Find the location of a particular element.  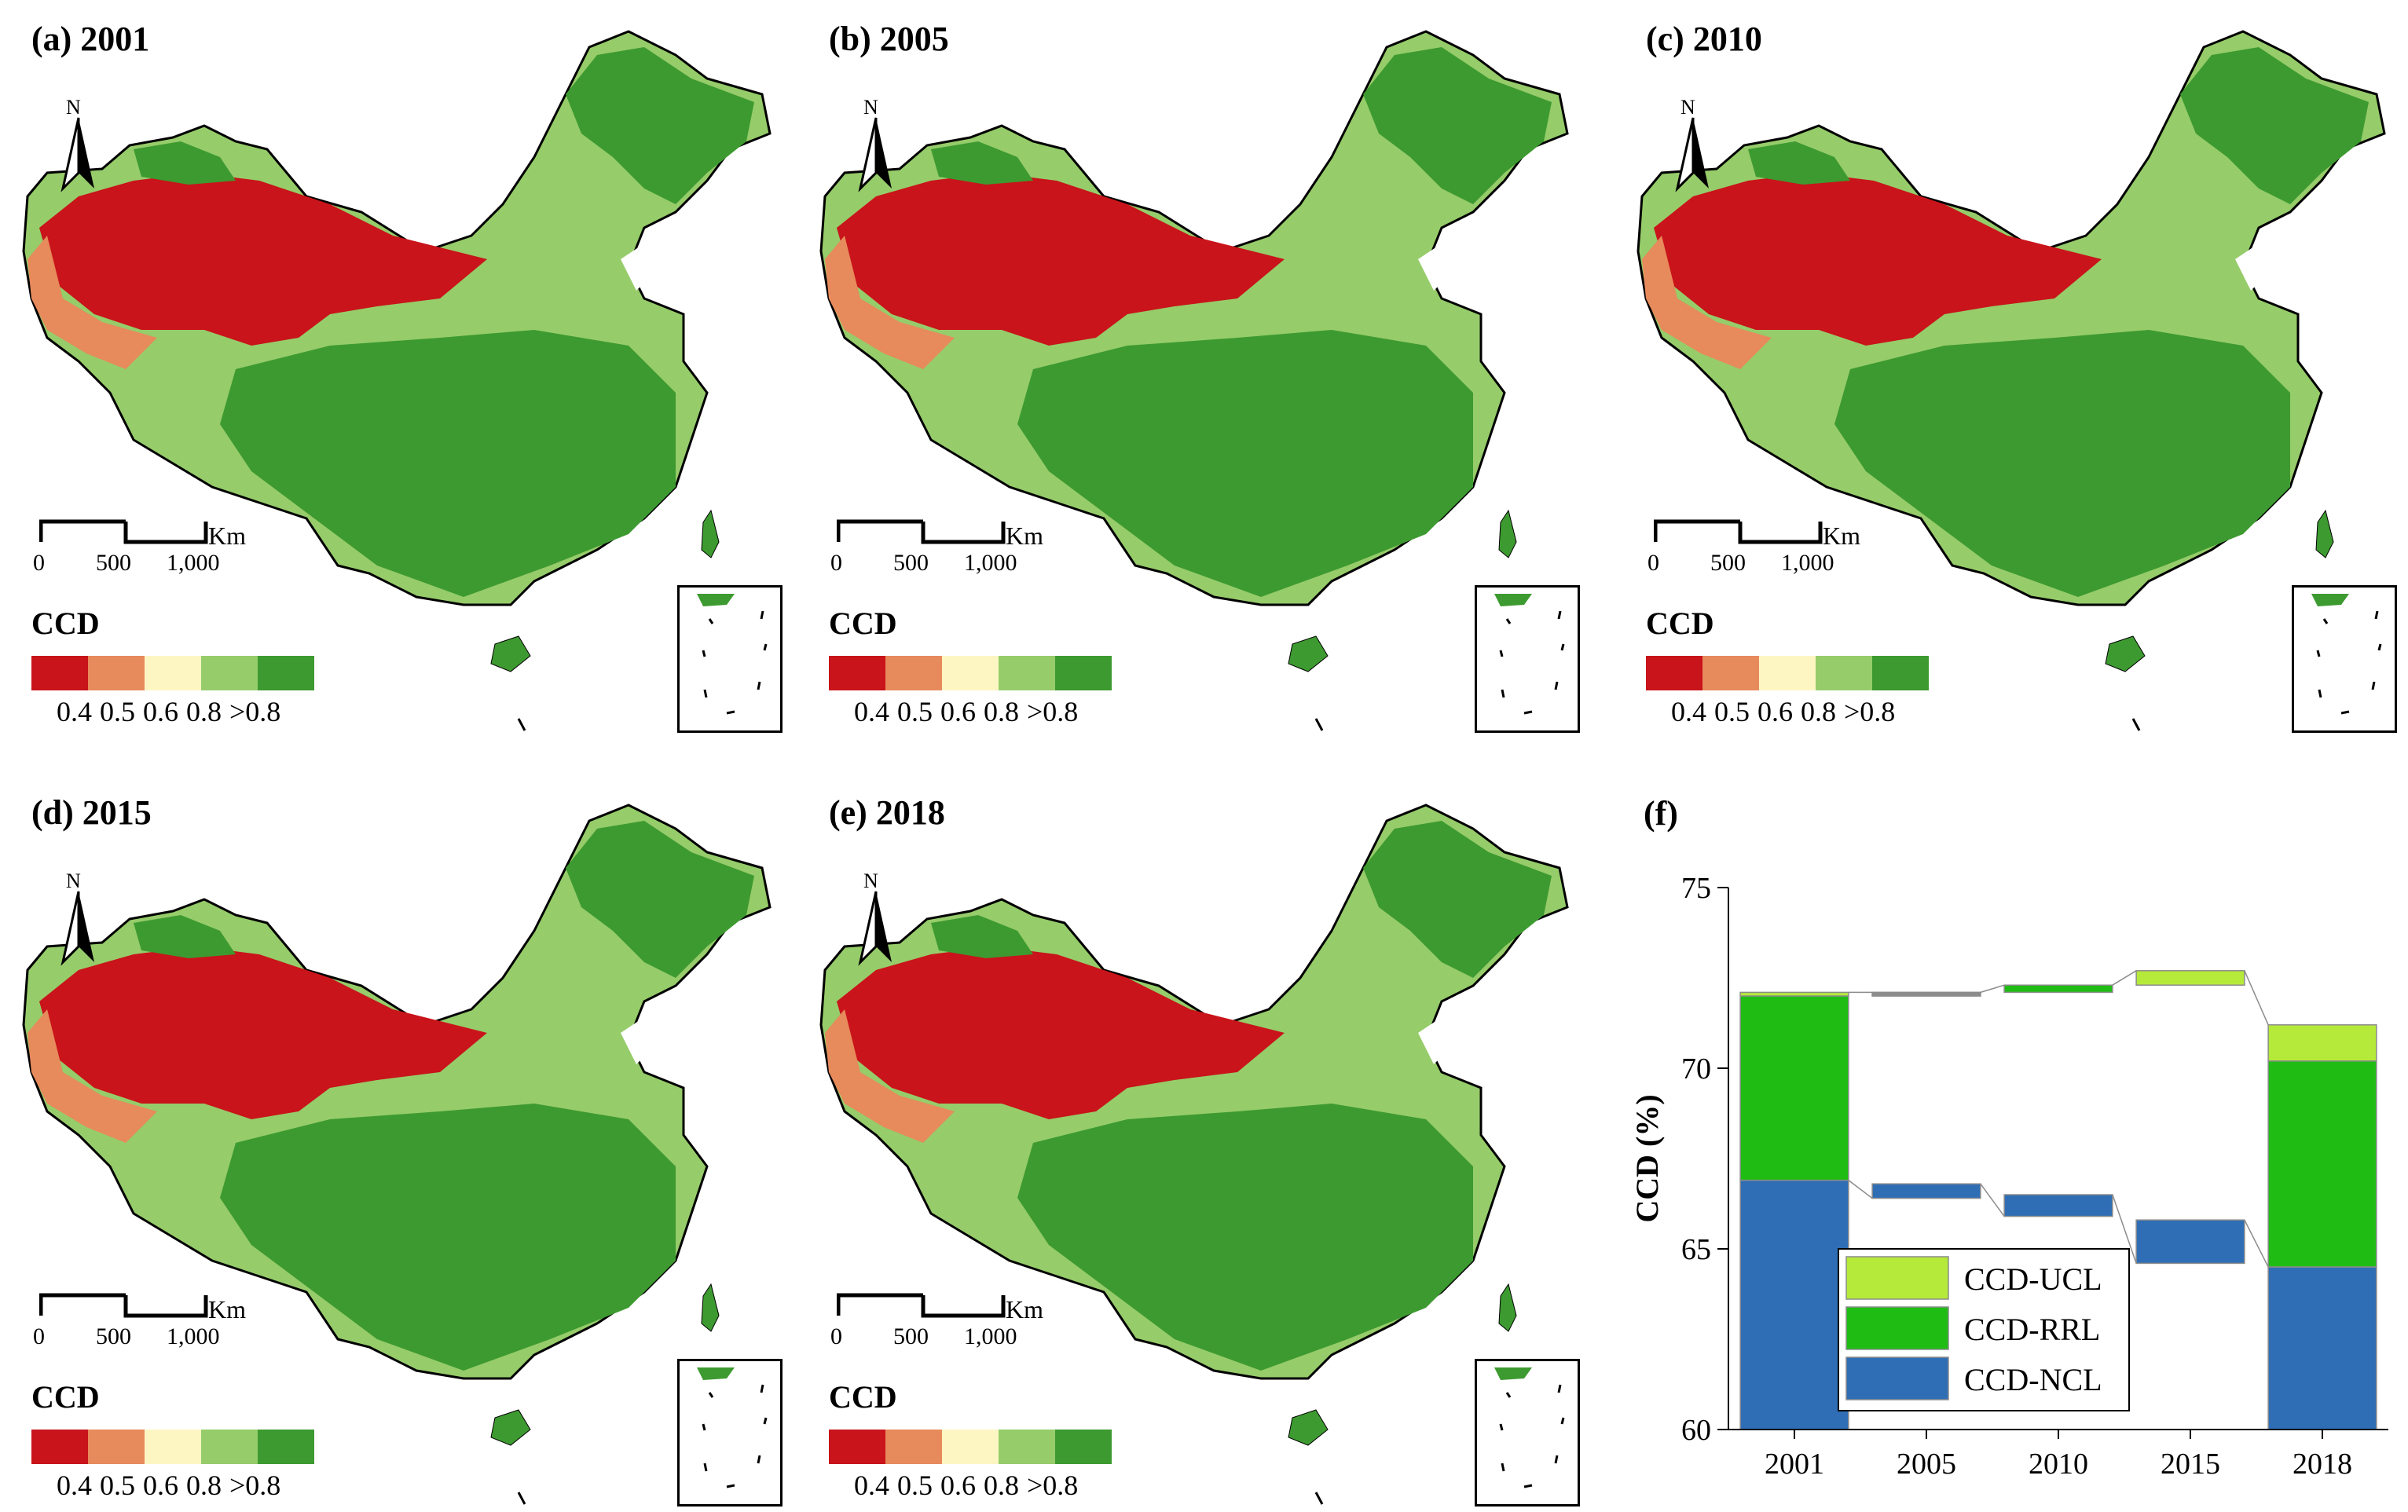

x-tick-label: 2005 is located at coordinates (1926, 1464).